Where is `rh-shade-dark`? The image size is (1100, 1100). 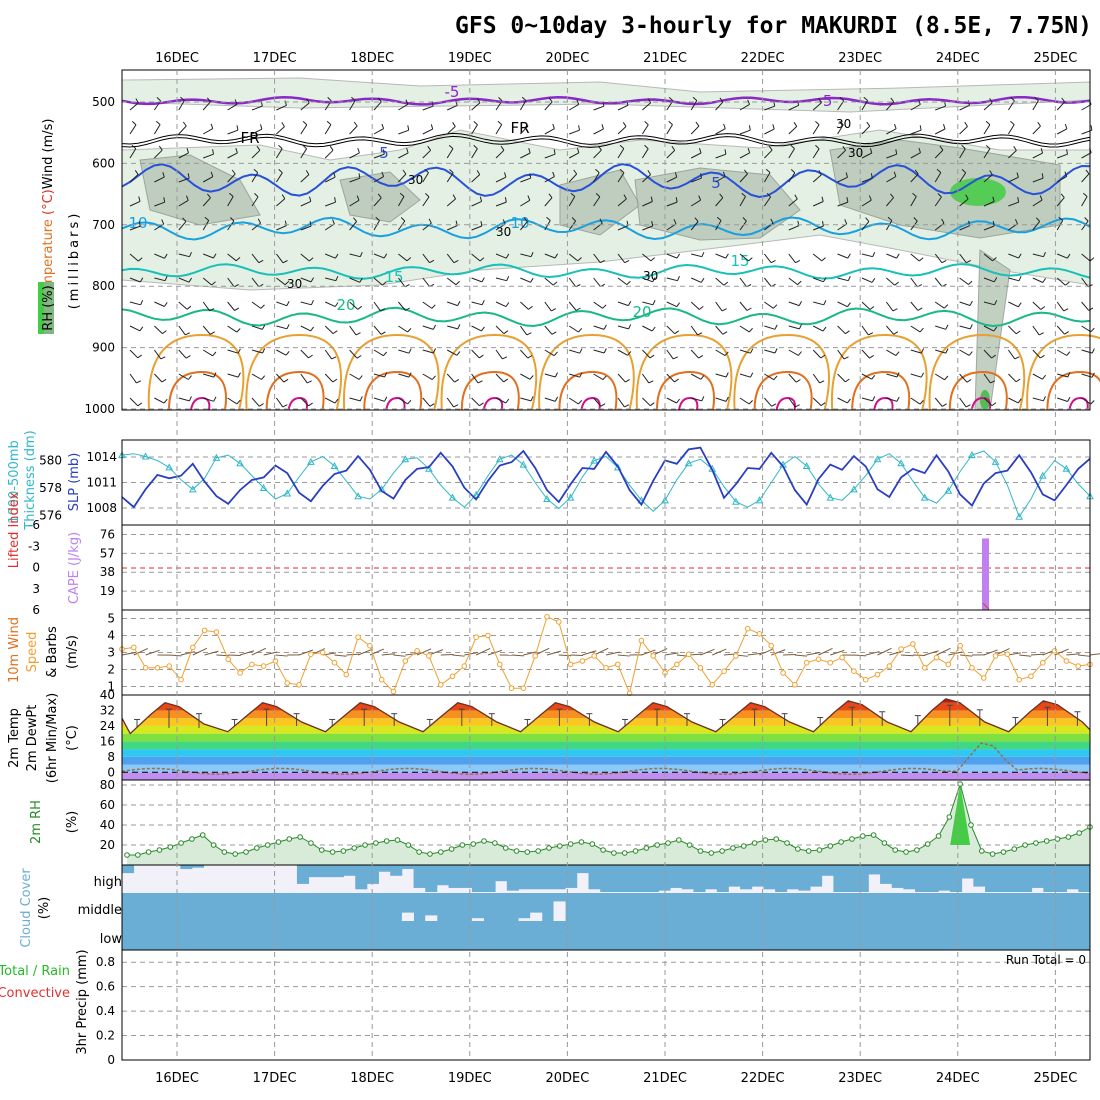 rh-shade-dark is located at coordinates (200, 190).